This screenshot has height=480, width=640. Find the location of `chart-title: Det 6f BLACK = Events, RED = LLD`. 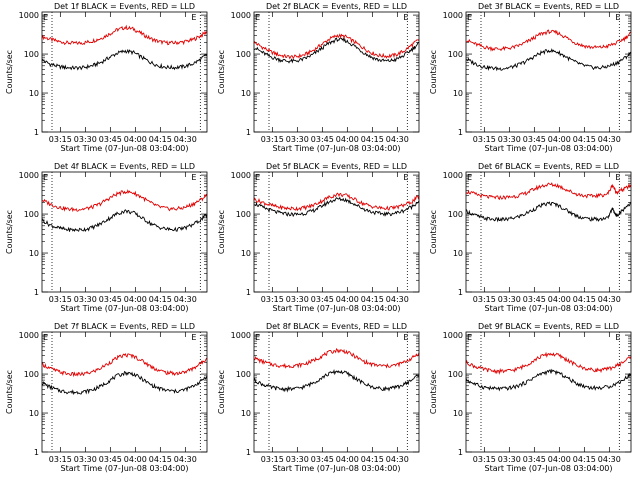

chart-title: Det 6f BLACK = Events, RED = LLD is located at coordinates (548, 166).